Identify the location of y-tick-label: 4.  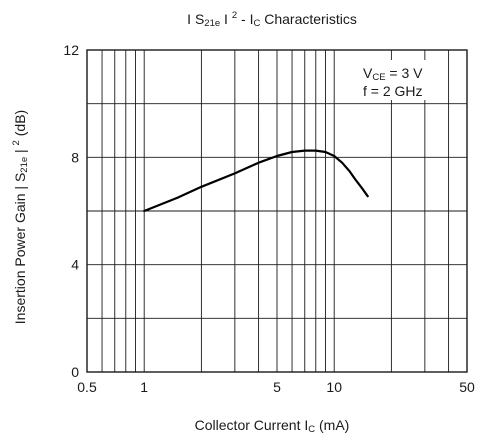
(75, 265).